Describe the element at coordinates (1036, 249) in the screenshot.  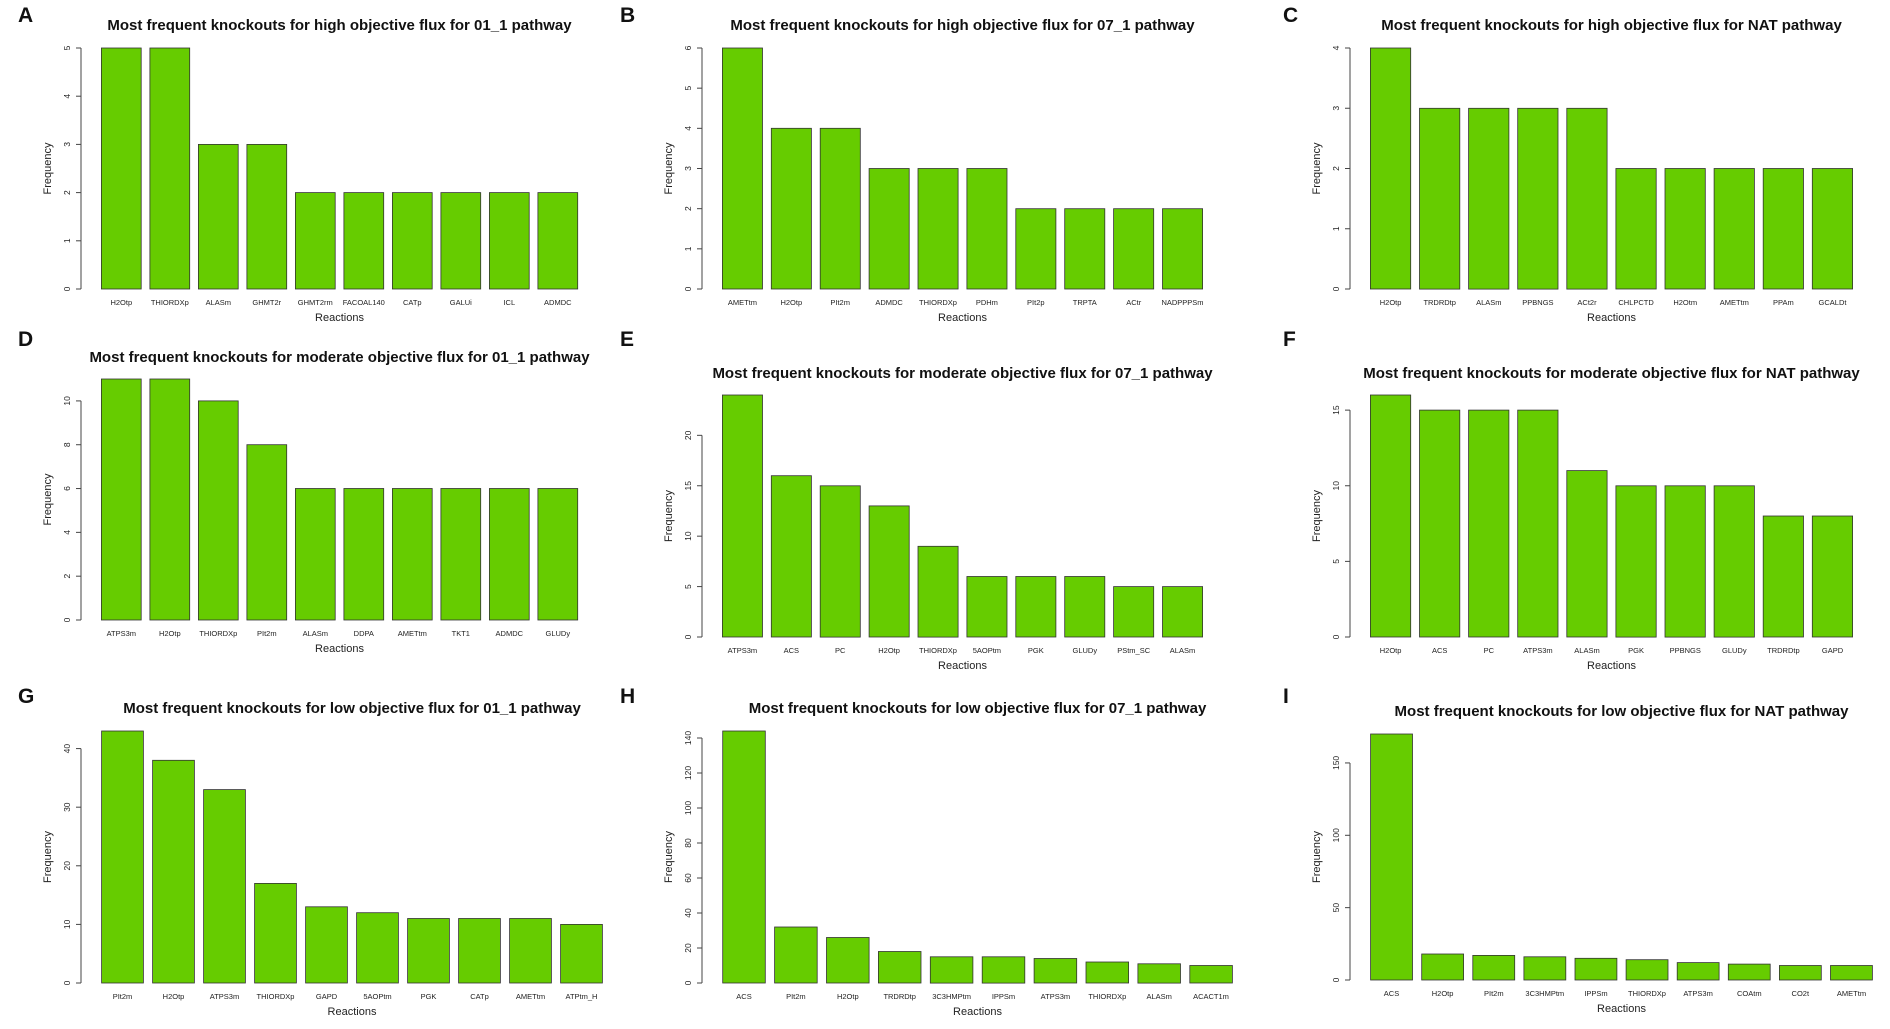
I see `bar-pit2p` at that location.